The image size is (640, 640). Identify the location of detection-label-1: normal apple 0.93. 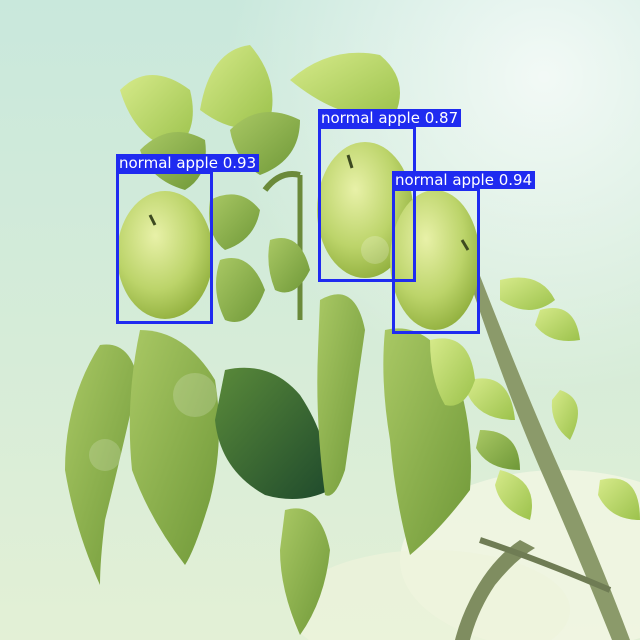
(188, 163).